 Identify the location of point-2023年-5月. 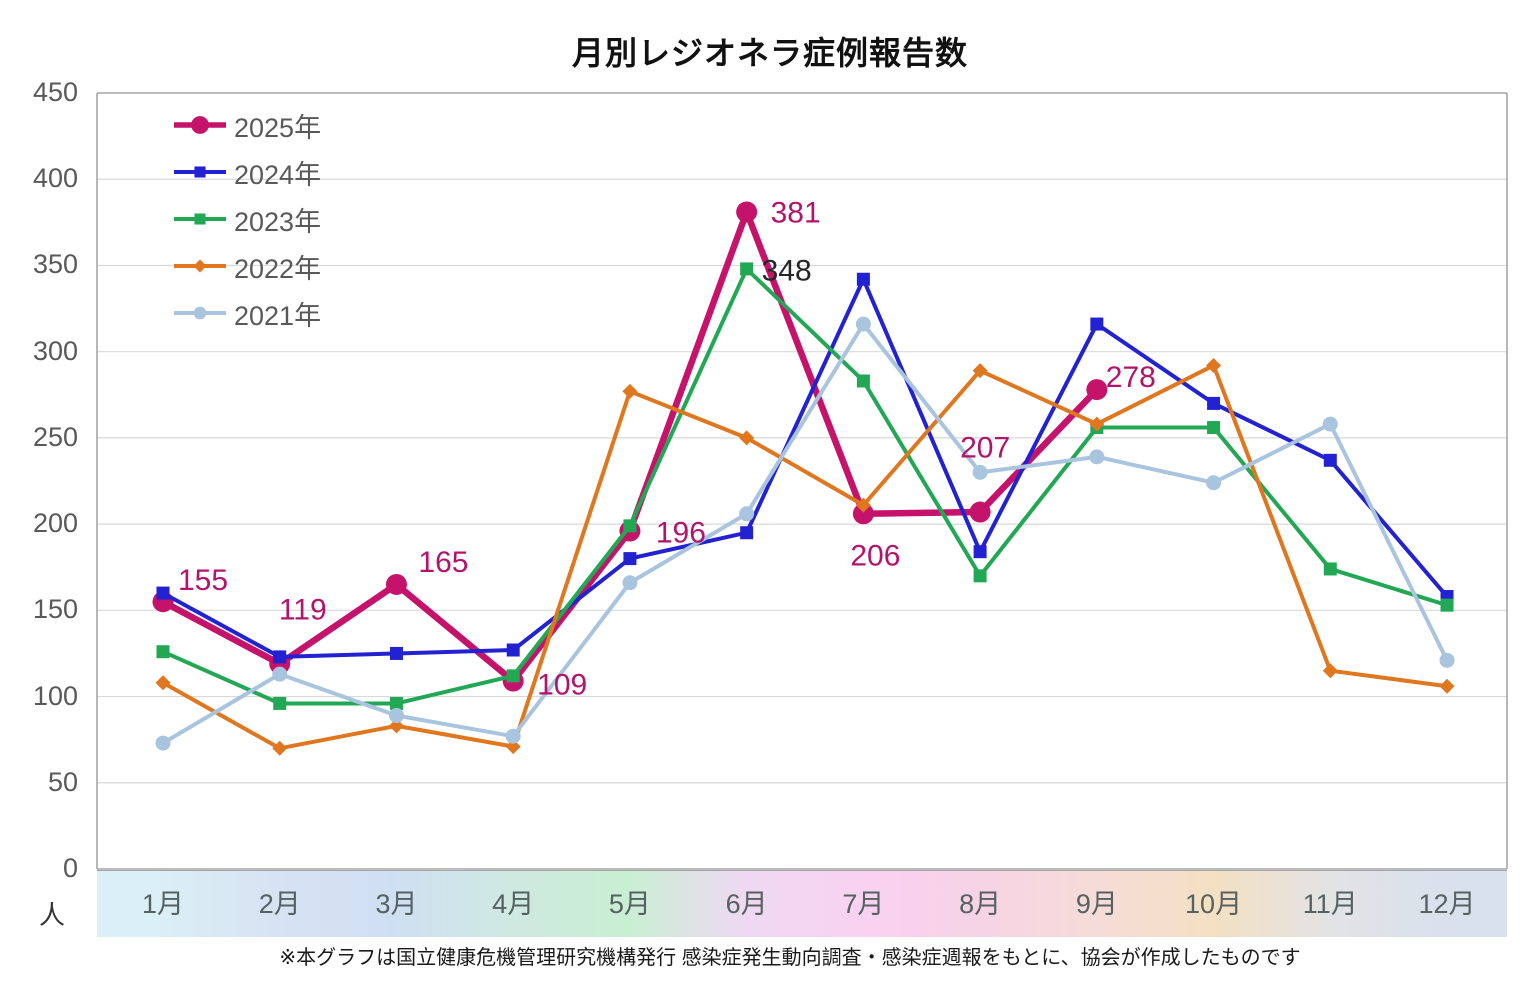
(630, 526).